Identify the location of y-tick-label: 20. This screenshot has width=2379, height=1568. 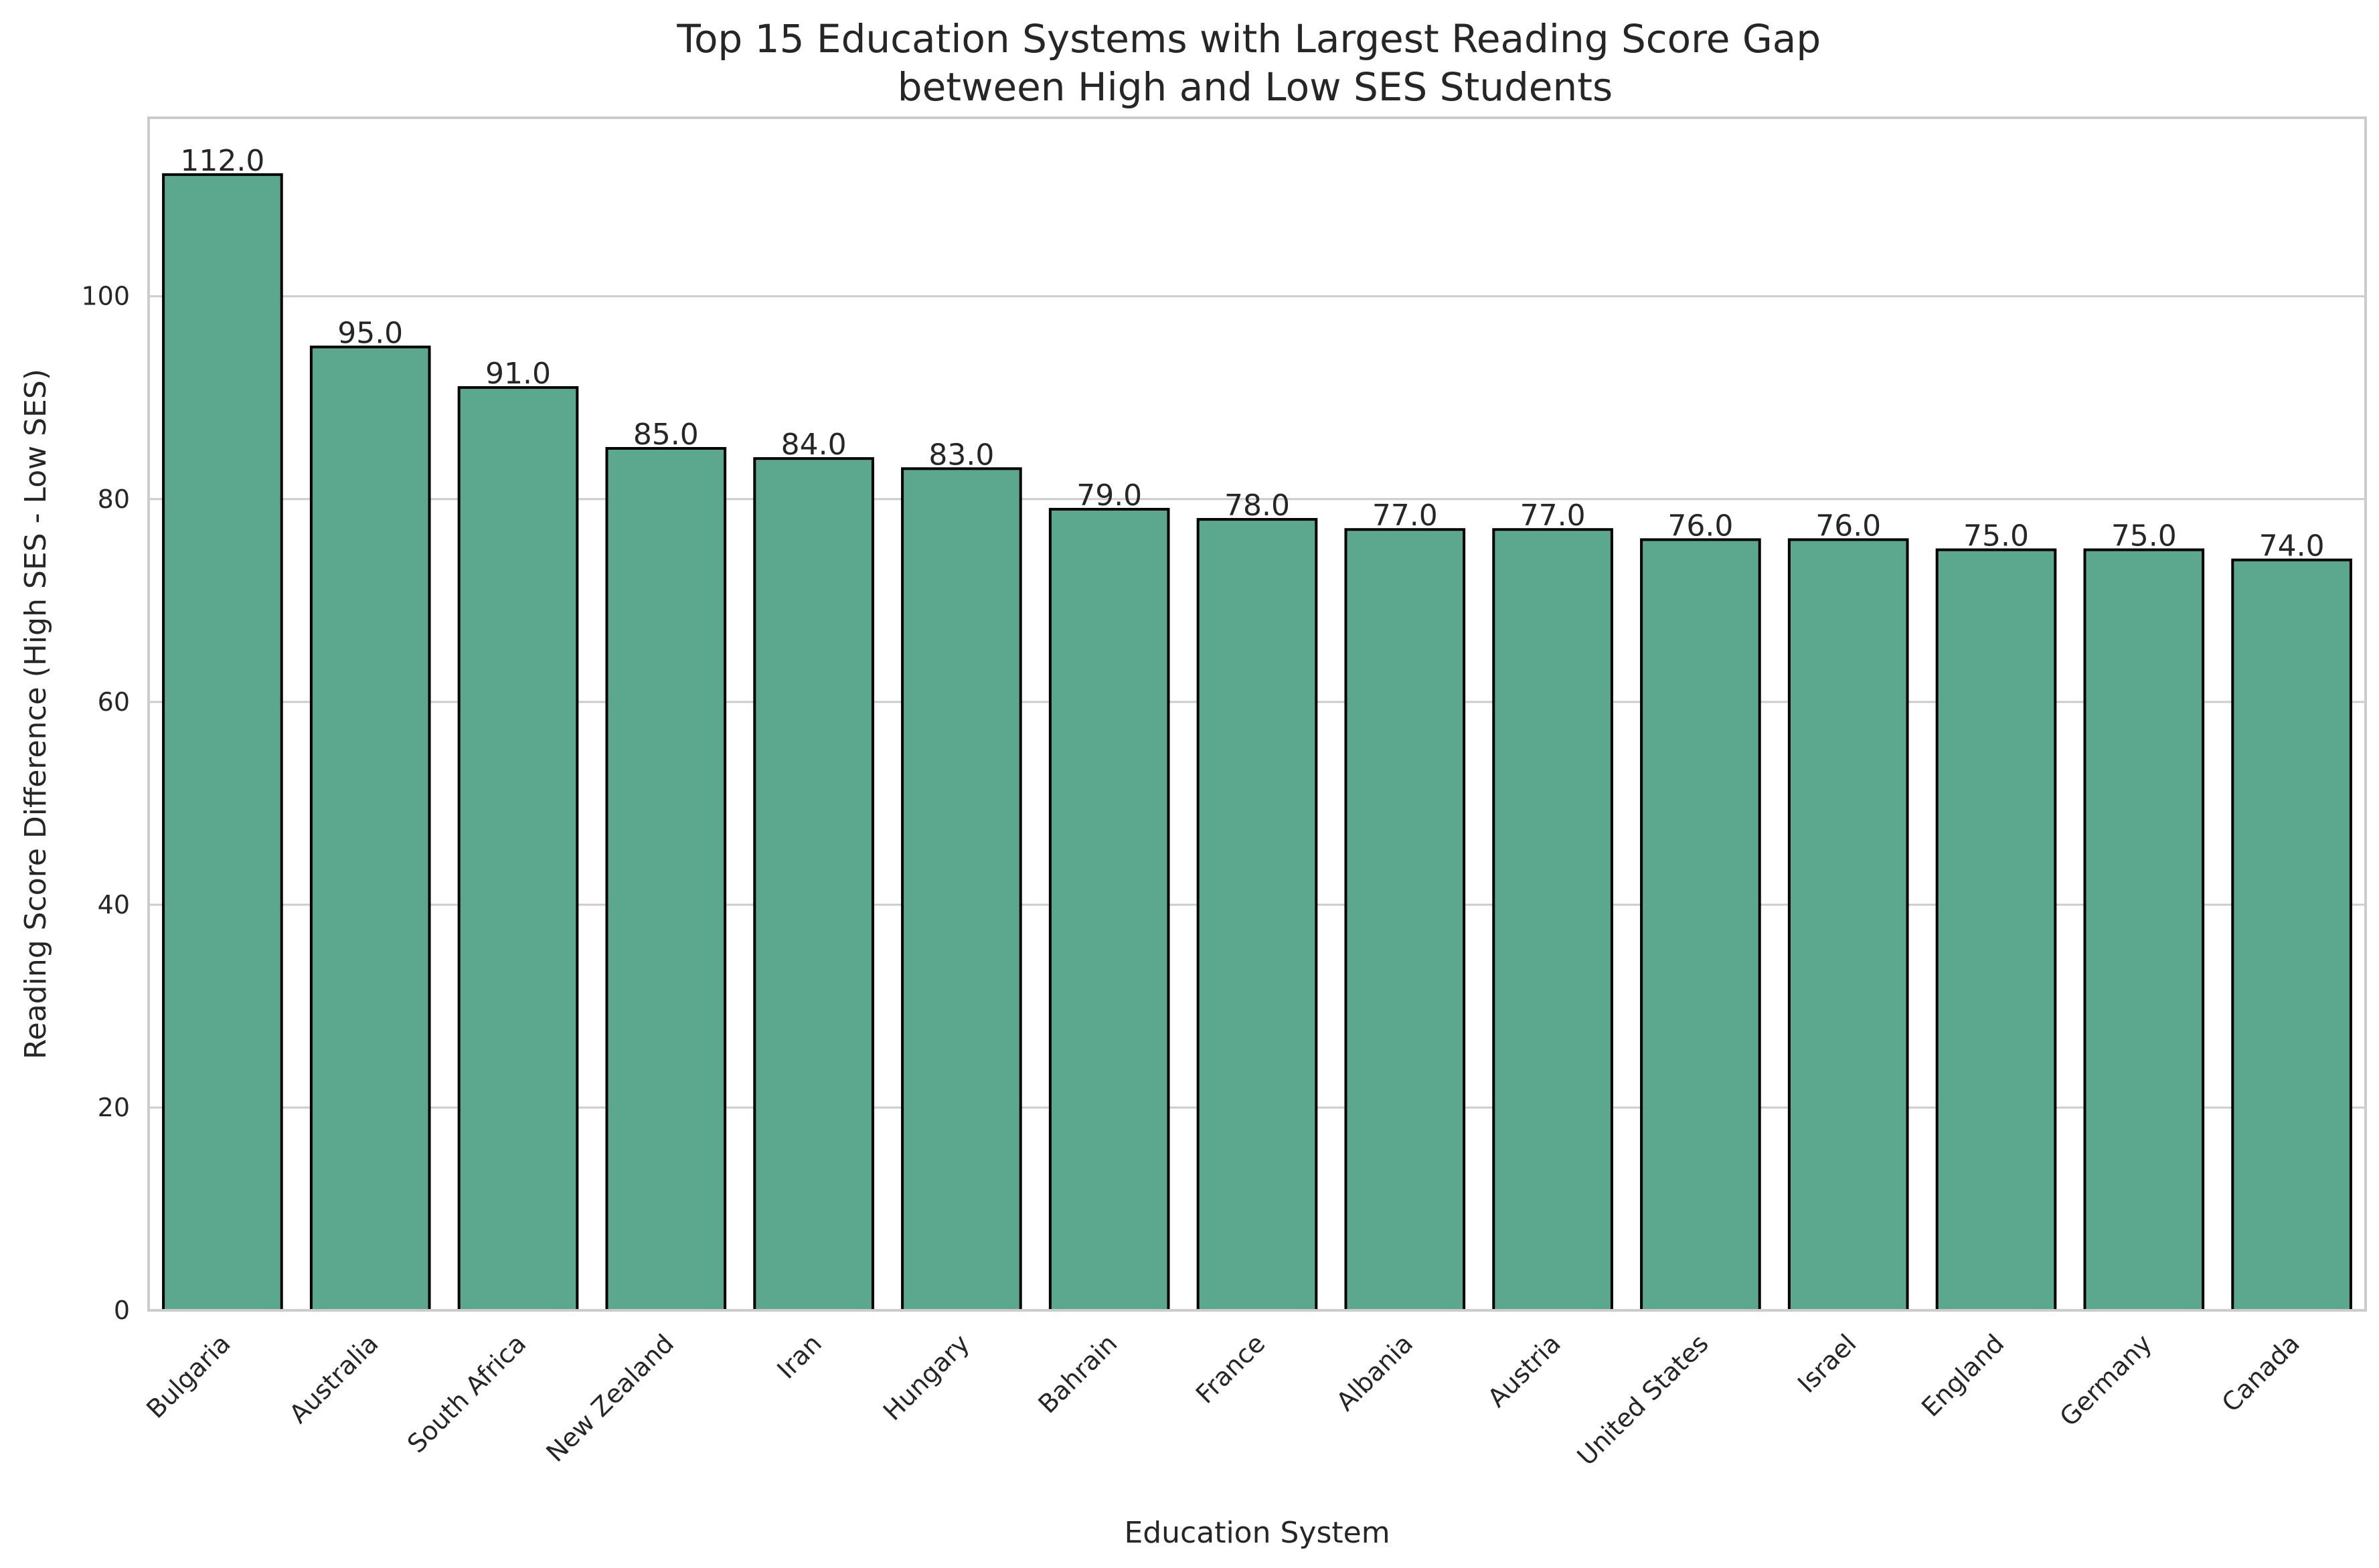
(114, 1107).